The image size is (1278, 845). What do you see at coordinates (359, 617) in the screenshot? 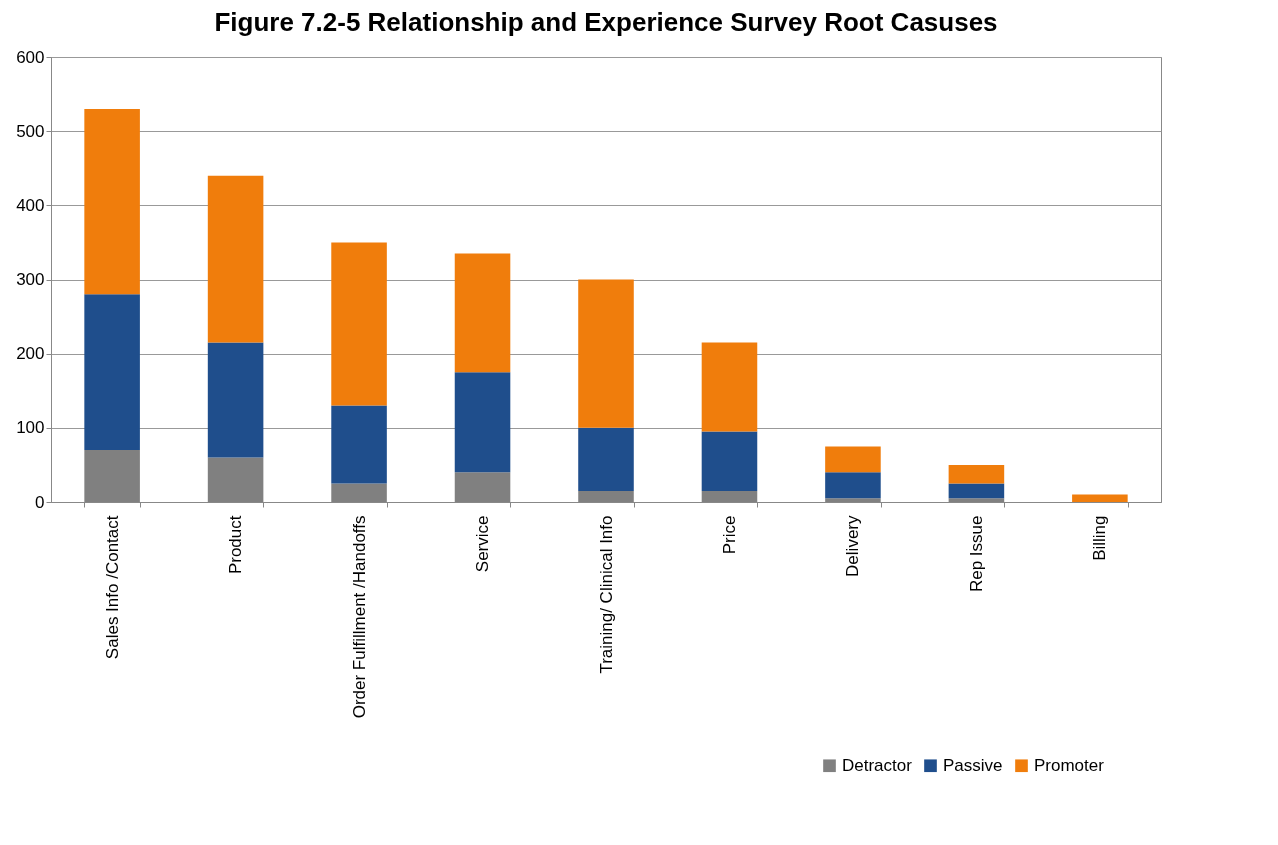
I see `x-tick-label: Order Fulfillment /Handoffs` at bounding box center [359, 617].